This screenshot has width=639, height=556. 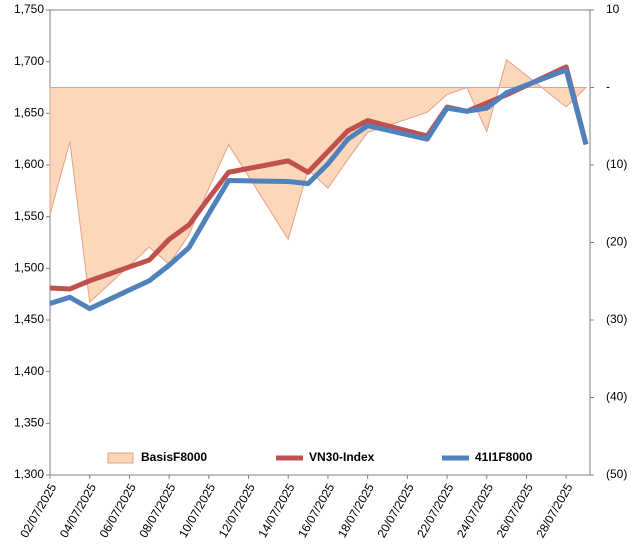 I want to click on y-tick-label: 1,550, so click(x=29, y=216).